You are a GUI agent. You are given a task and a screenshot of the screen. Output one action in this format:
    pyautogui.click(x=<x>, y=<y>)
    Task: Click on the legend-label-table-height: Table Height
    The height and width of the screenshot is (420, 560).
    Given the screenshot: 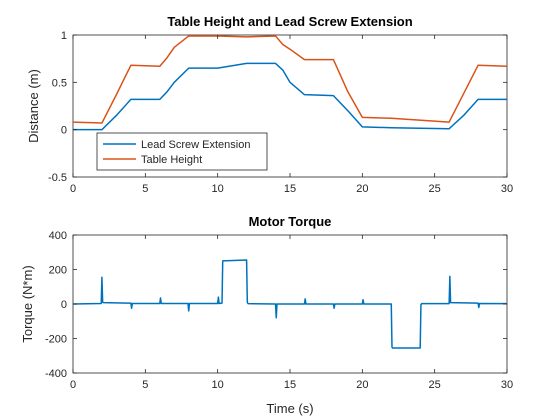 What is the action you would take?
    pyautogui.click(x=171, y=160)
    